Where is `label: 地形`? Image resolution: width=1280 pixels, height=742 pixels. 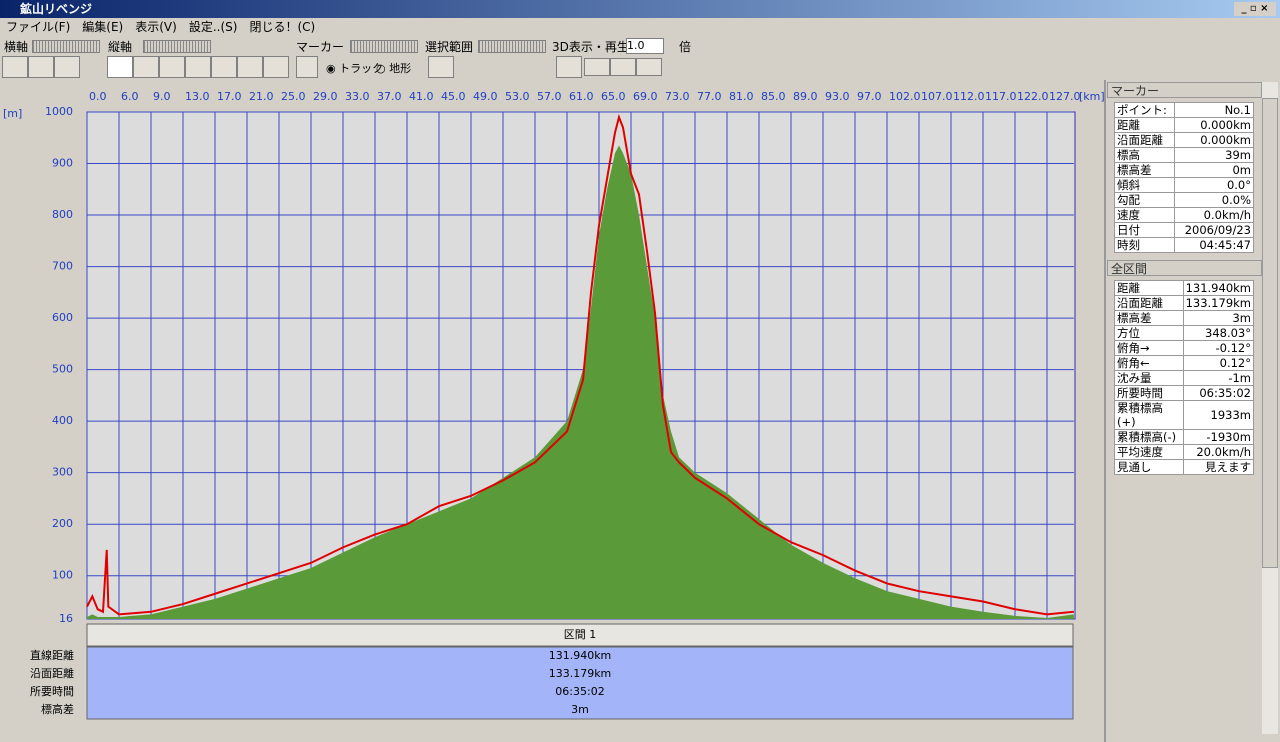
label: 地形 is located at coordinates (400, 68).